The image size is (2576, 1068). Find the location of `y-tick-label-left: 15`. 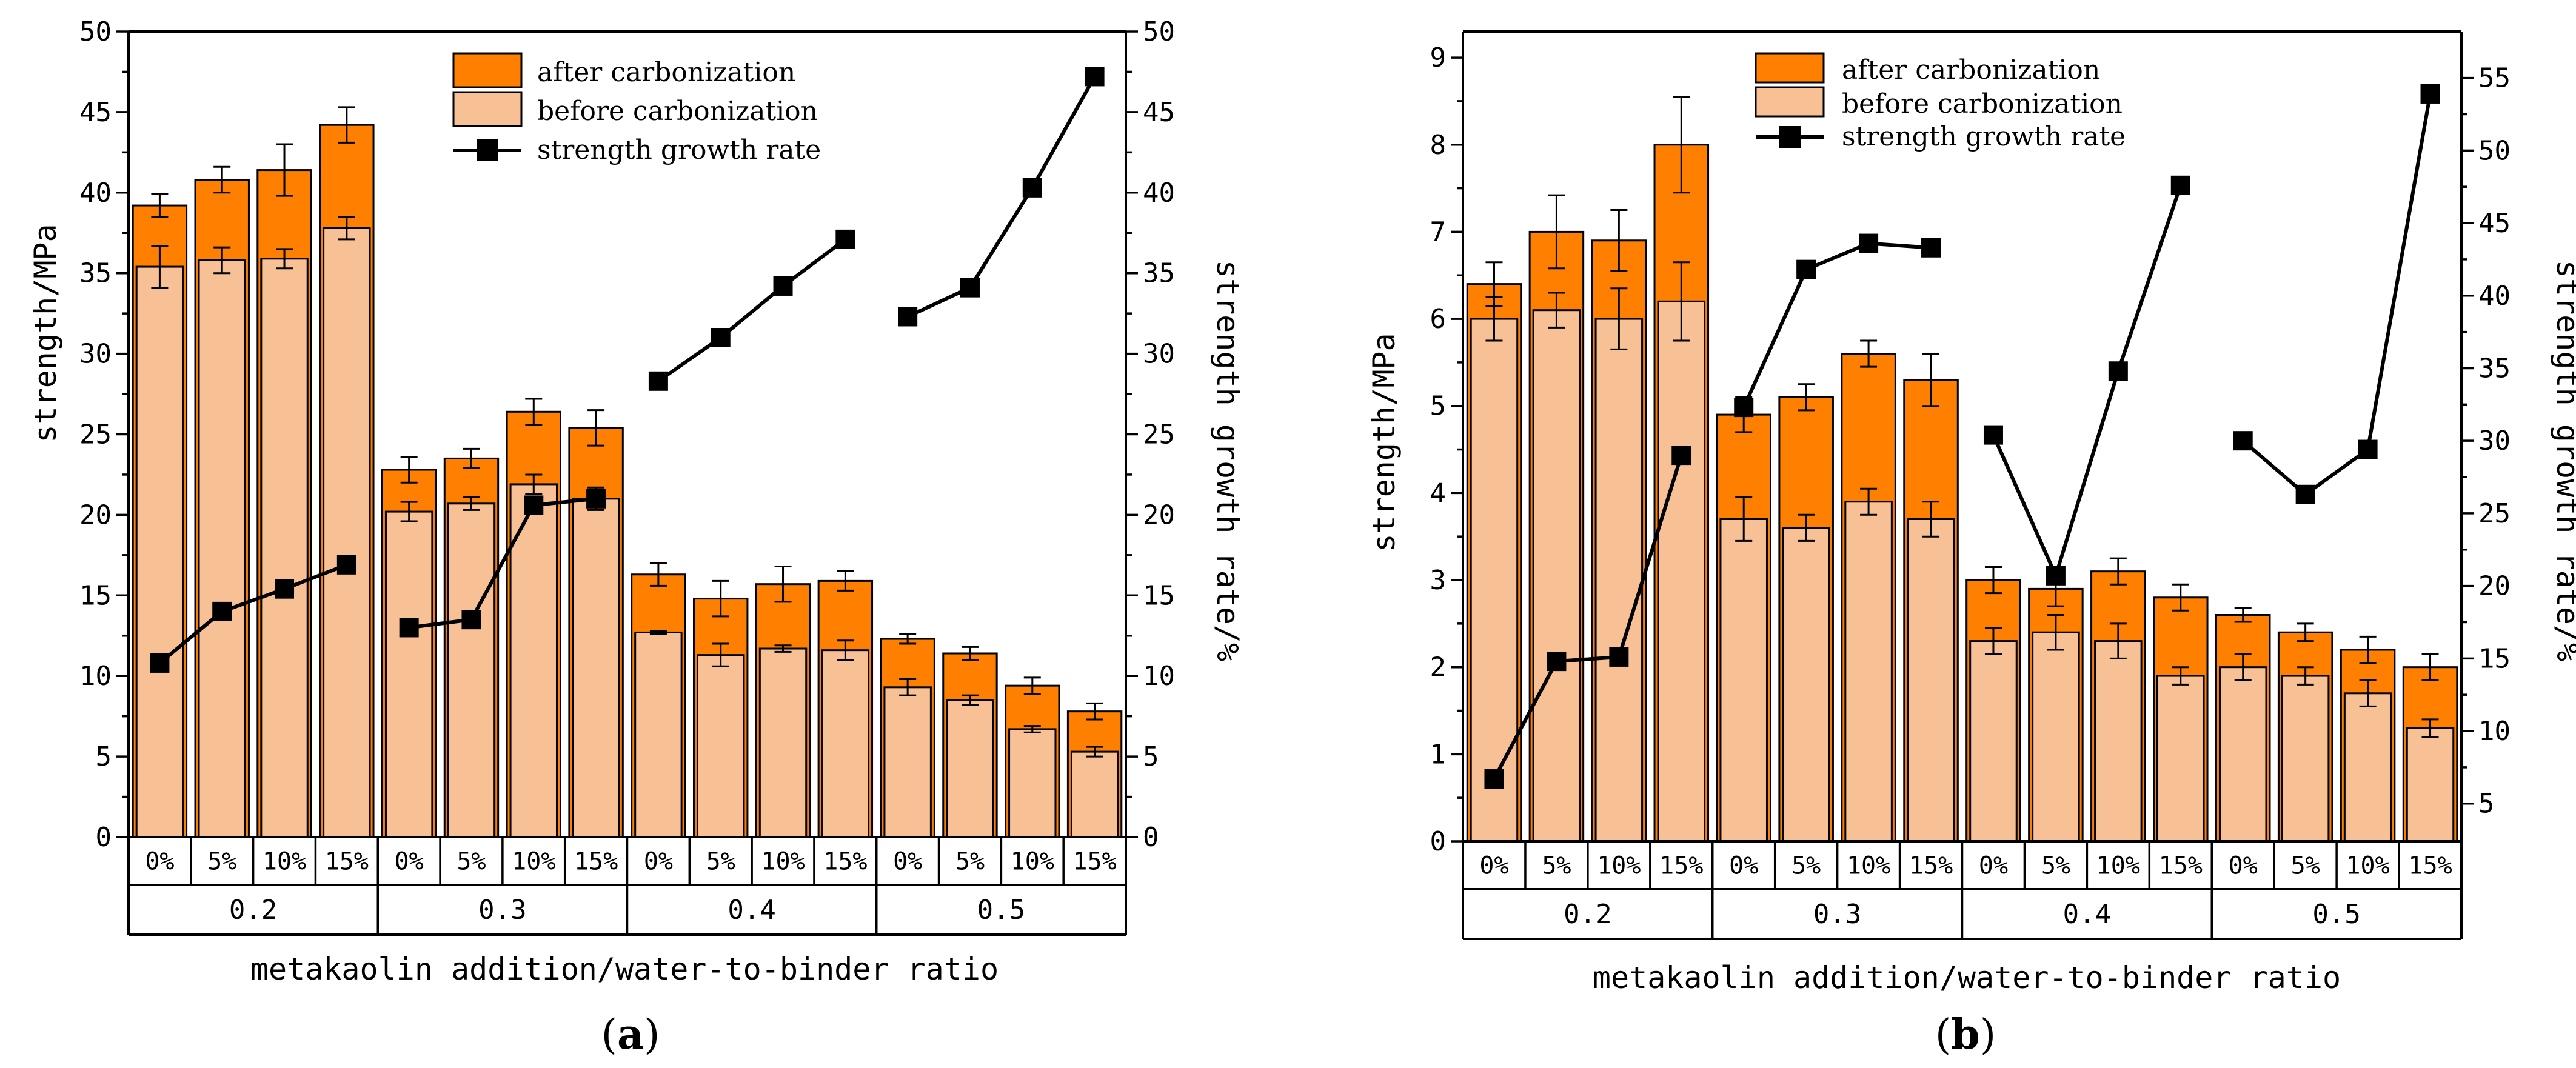

y-tick-label-left: 15 is located at coordinates (95, 595).